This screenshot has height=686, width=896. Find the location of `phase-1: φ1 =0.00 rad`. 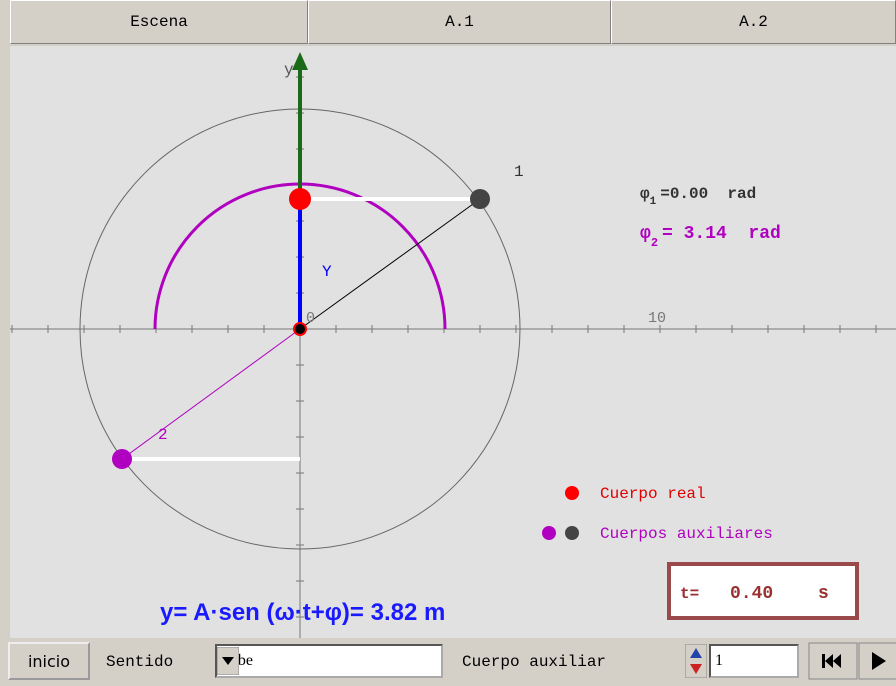

phase-1: φ1 =0.00 rad is located at coordinates (698, 196).